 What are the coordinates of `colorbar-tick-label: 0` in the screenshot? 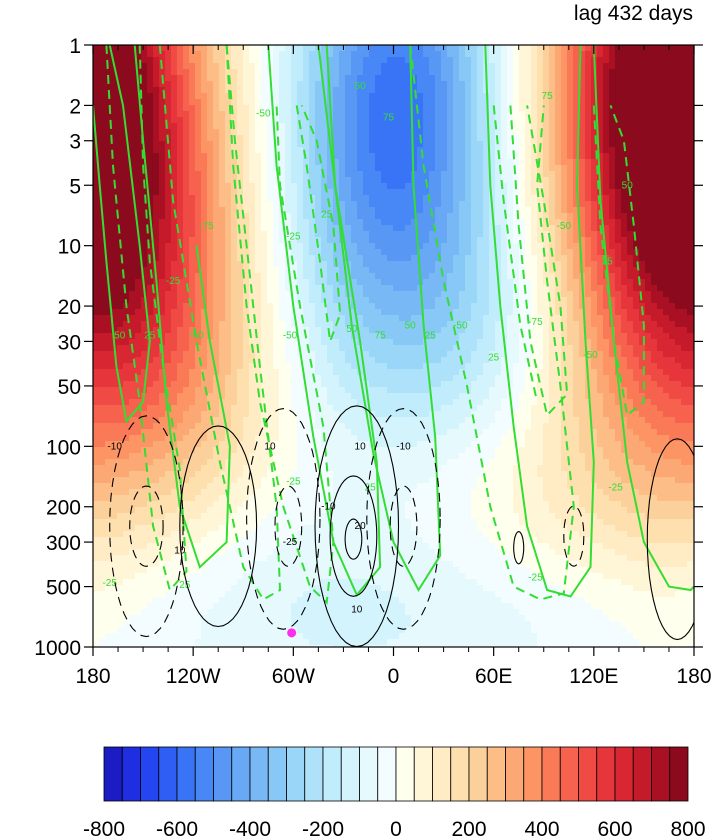 It's located at (396, 828).